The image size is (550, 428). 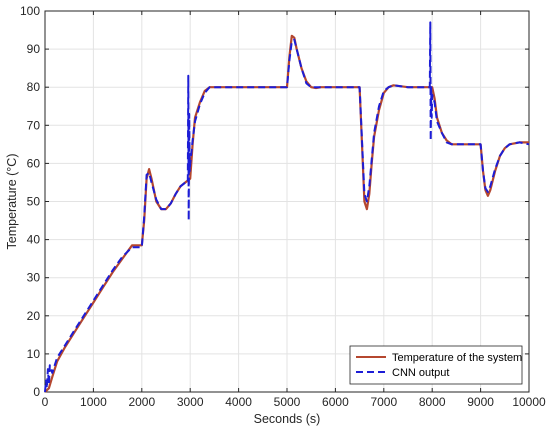 What do you see at coordinates (383, 402) in the screenshot?
I see `x-tick-label: 7000` at bounding box center [383, 402].